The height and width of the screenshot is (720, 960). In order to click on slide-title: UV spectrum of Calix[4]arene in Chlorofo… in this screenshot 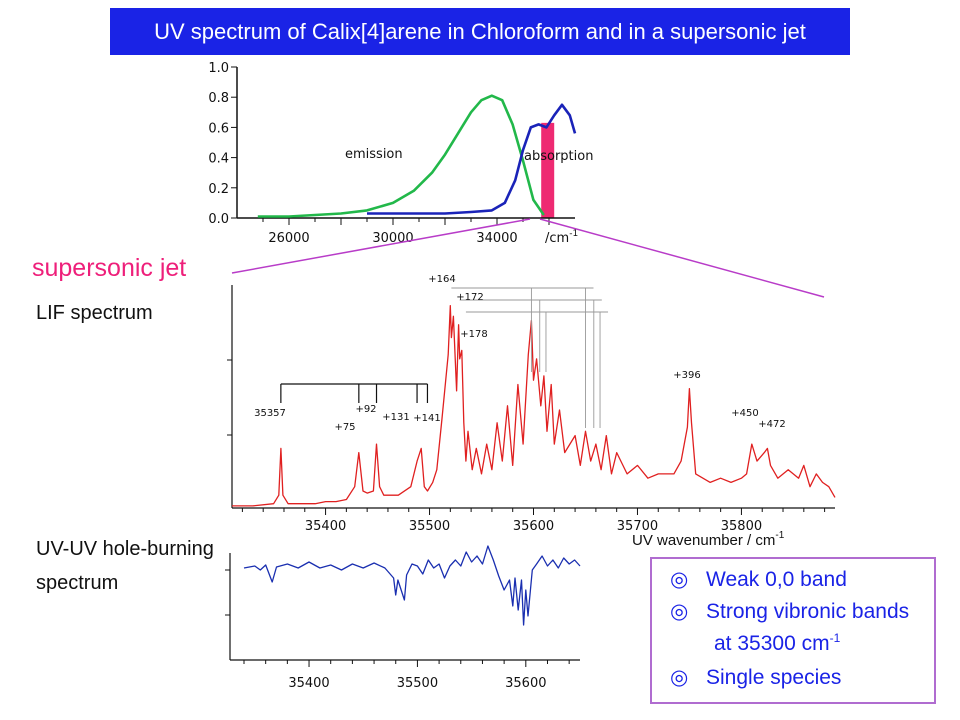, I will do `click(480, 31)`.